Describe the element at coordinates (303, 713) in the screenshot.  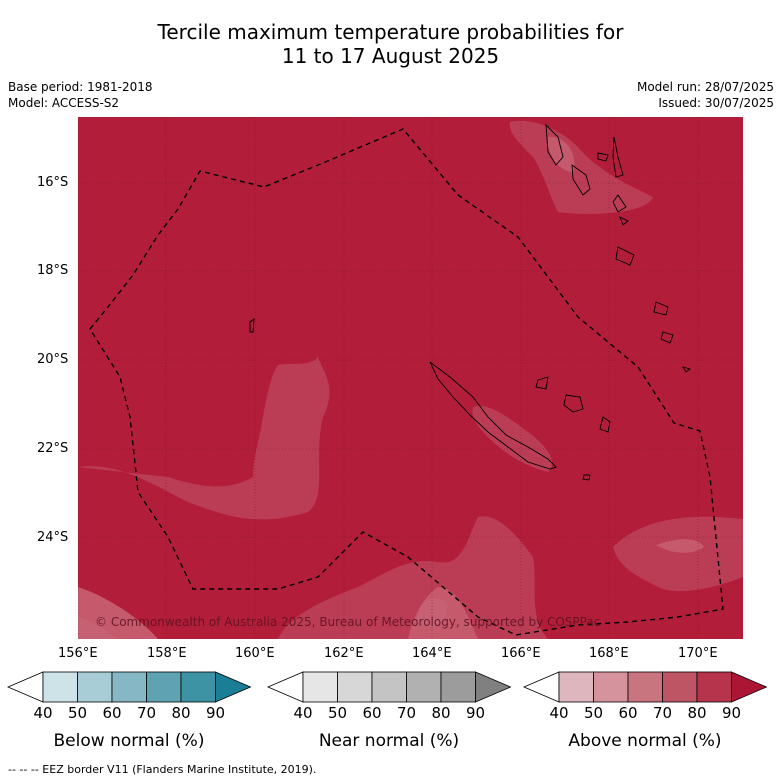
I see `near-normal-tick-label: 40` at that location.